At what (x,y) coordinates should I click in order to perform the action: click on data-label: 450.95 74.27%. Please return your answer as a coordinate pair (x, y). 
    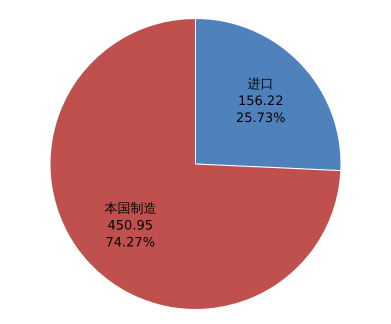
    Looking at the image, I should click on (130, 234).